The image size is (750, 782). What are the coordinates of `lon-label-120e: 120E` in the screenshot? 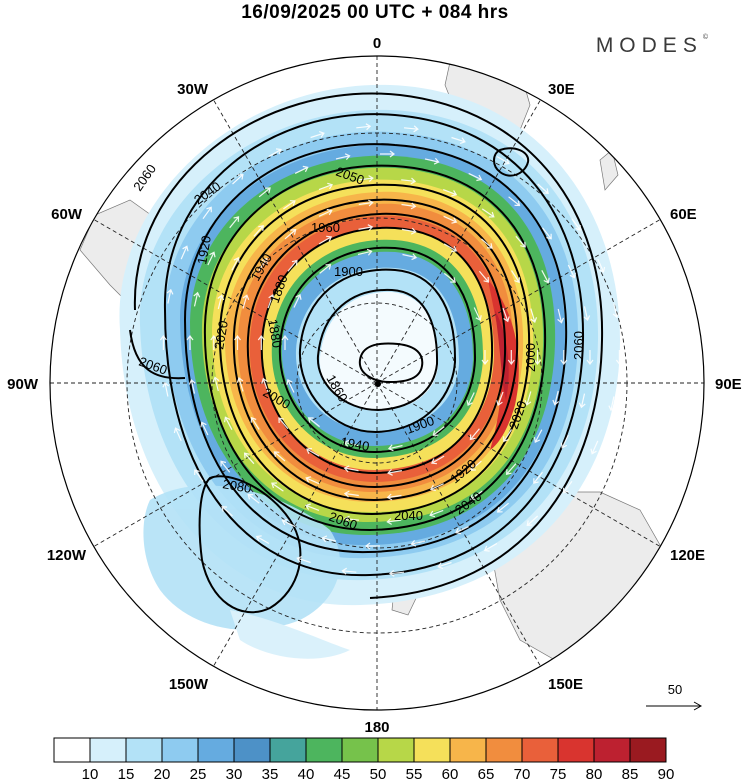 It's located at (687, 555).